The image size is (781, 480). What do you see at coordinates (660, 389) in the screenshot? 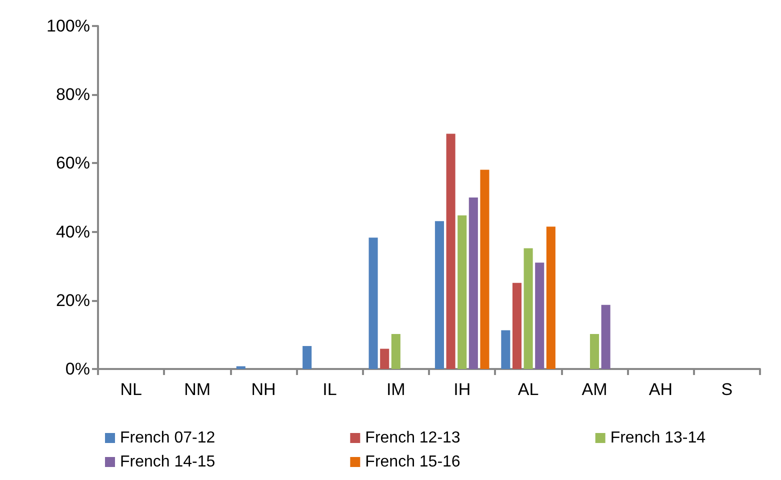
I see `x-tick-label: AH` at bounding box center [660, 389].